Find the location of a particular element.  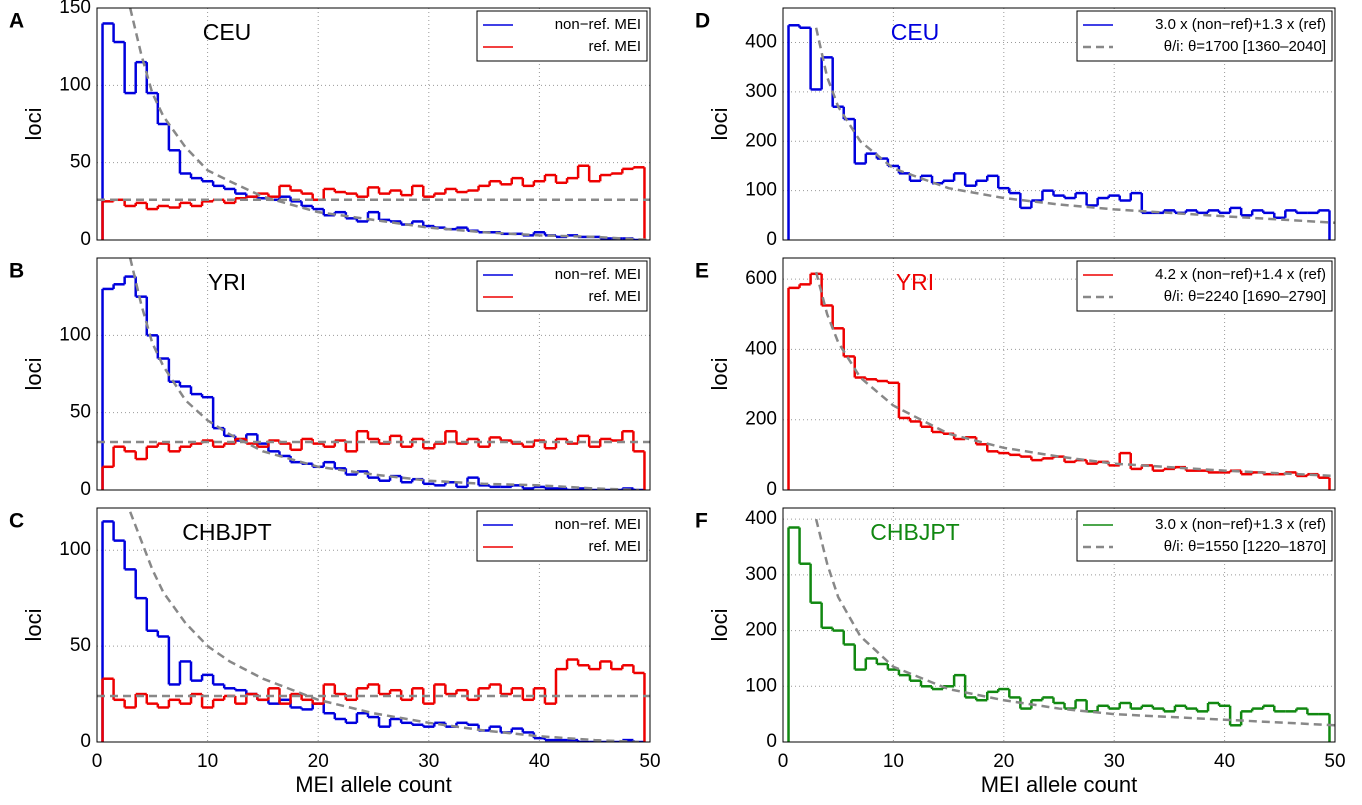

panel-label: C is located at coordinates (16, 521).